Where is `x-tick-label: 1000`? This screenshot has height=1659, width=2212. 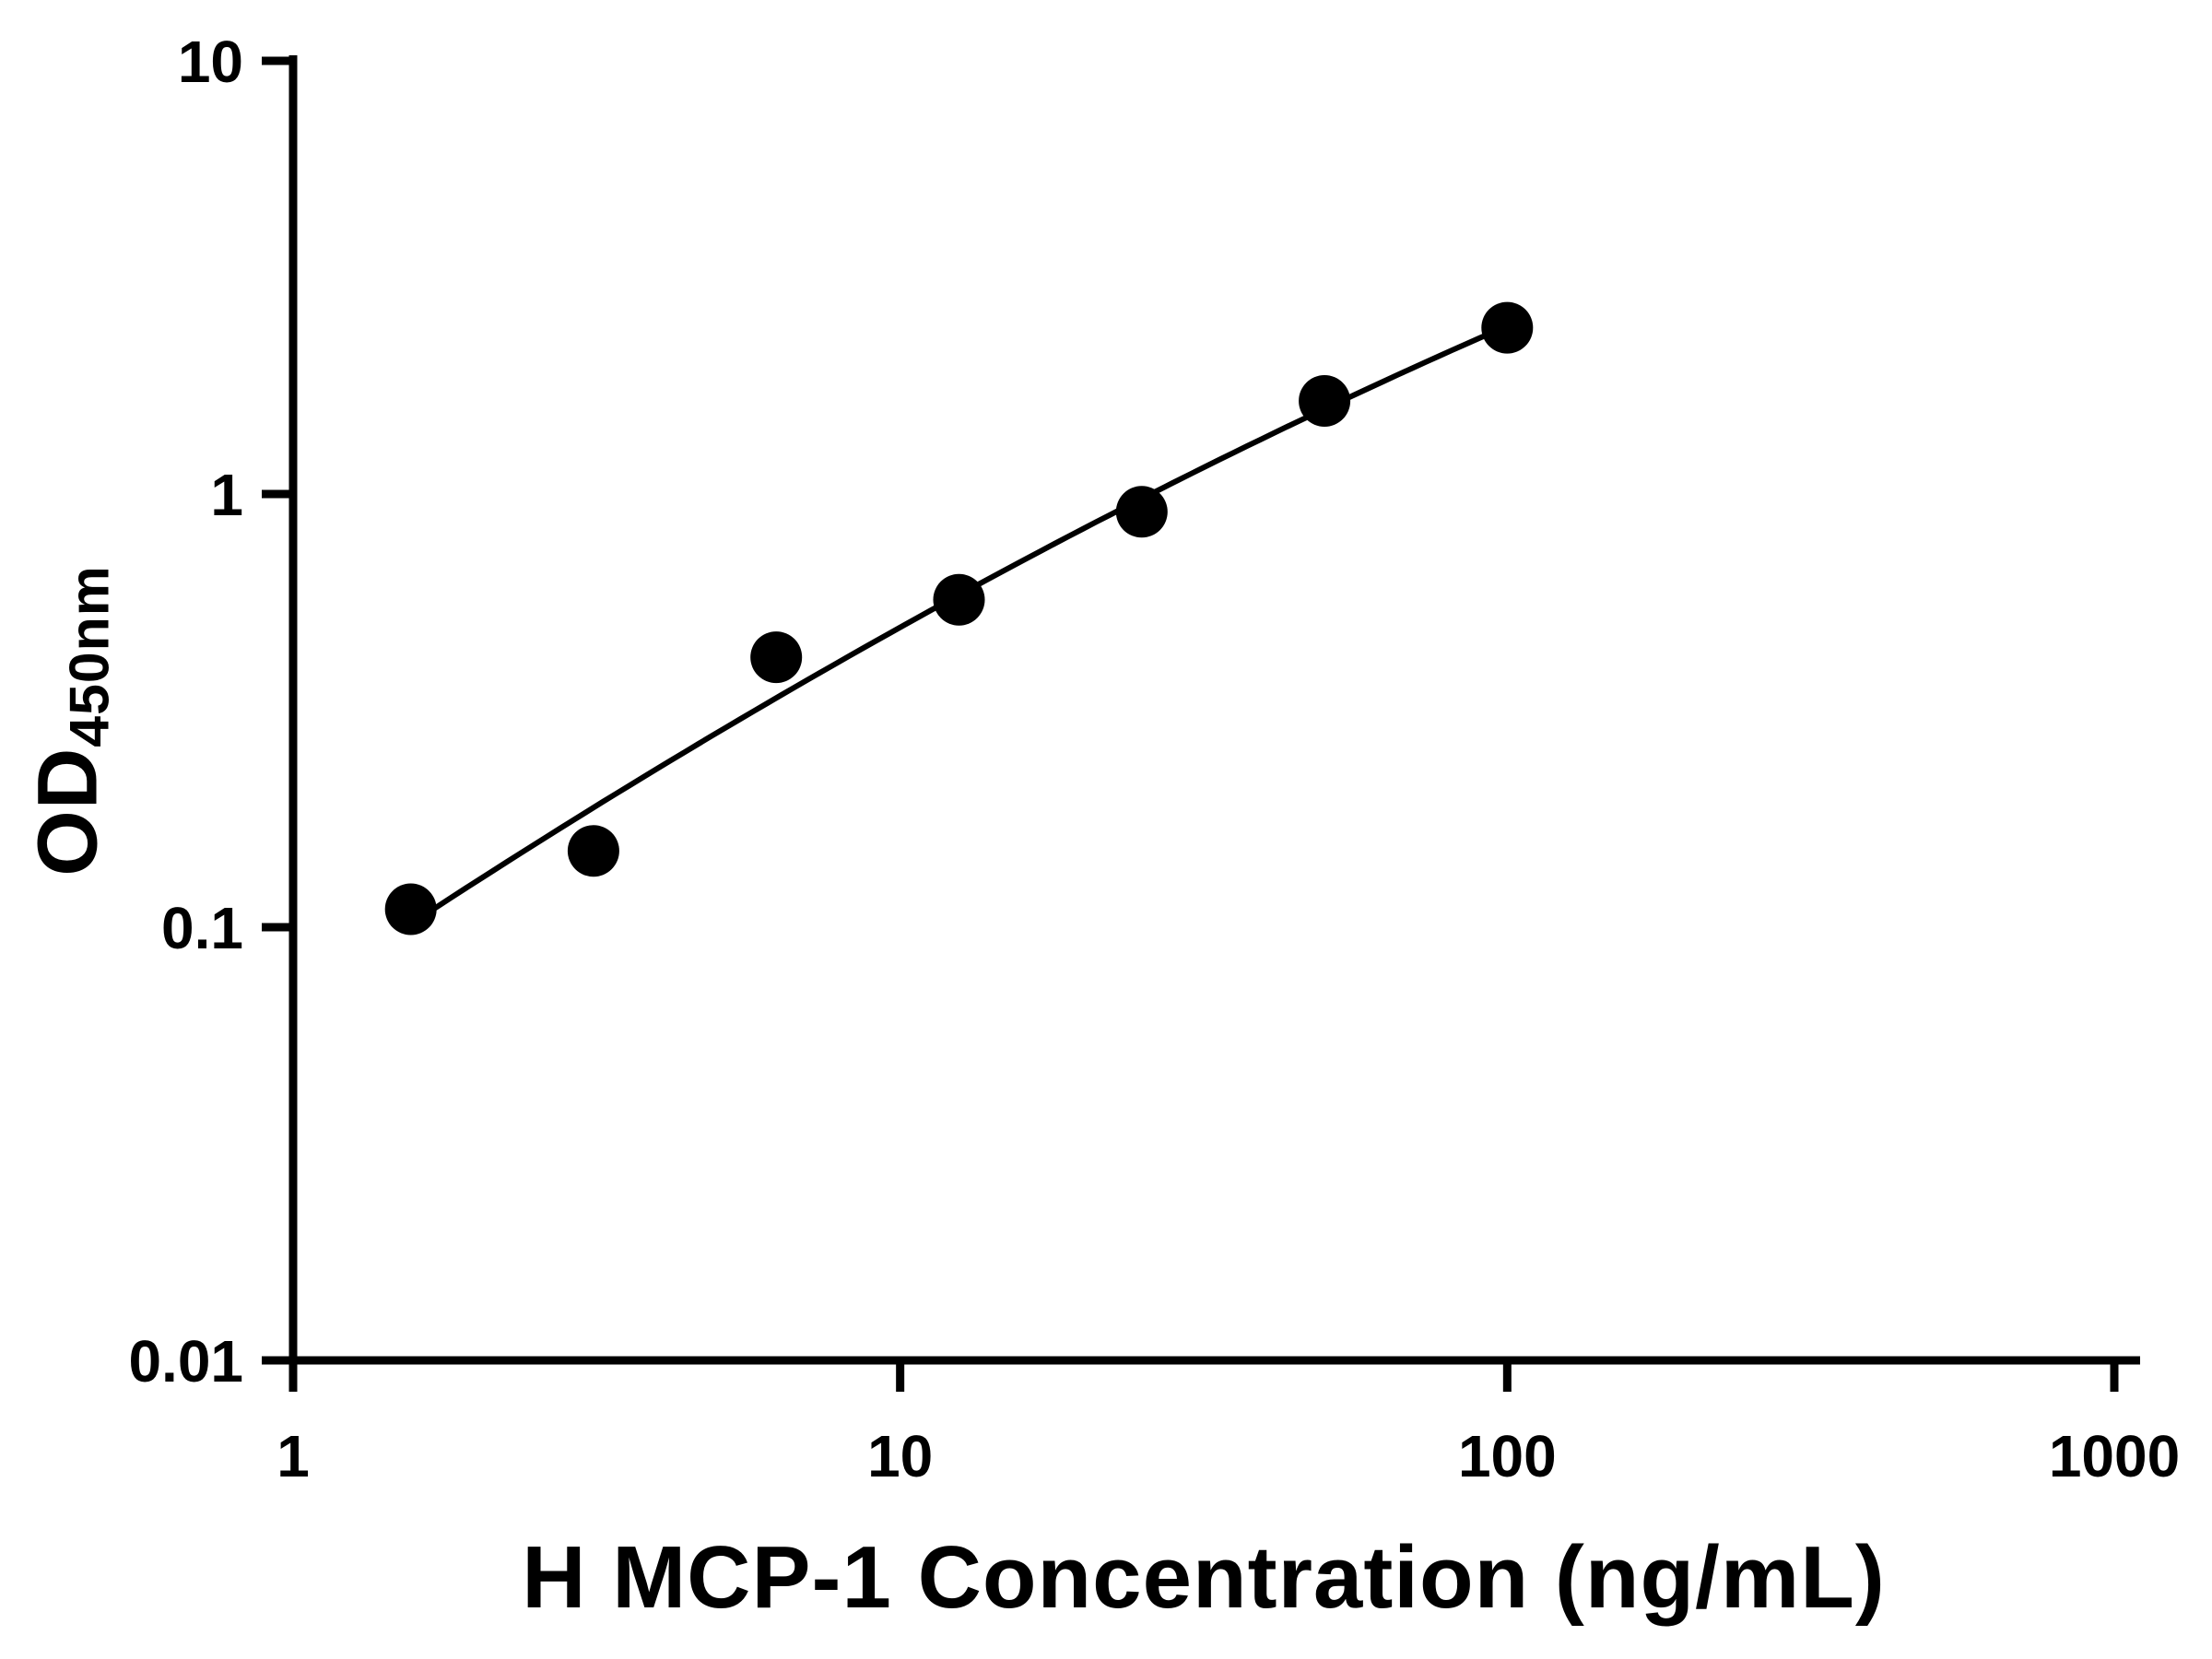 x-tick-label: 1000 is located at coordinates (2114, 1456).